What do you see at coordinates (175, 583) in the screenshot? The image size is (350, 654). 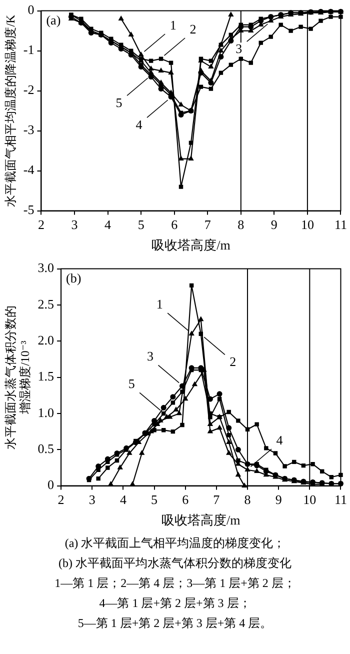 I see `text: 1—第 1 层；2—第 4 层；3—第 1 层+第 2 层；` at bounding box center [175, 583].